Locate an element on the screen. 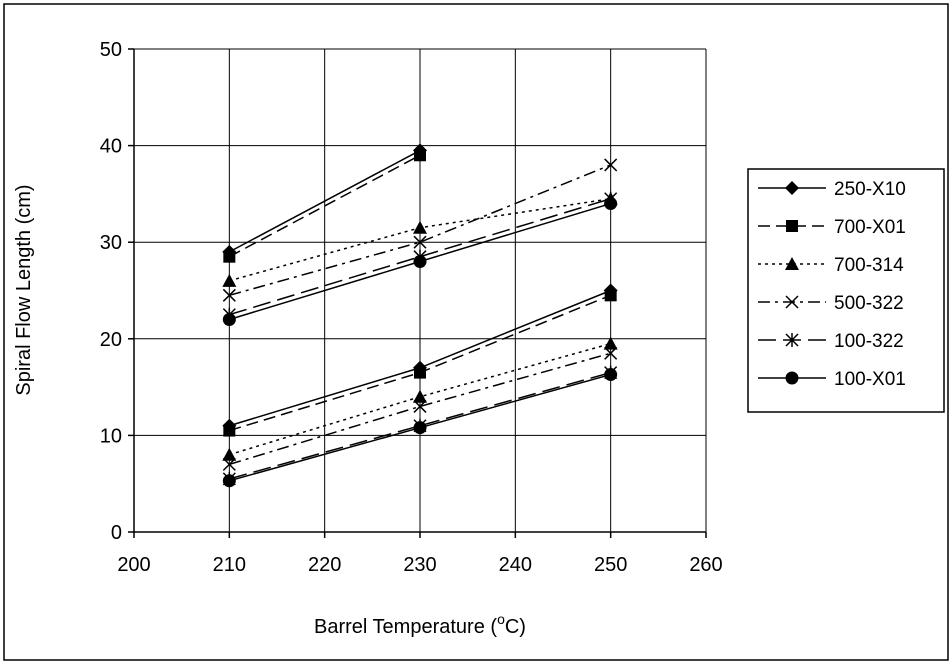 Image resolution: width=952 pixels, height=664 pixels. legend-item: 100-X01 is located at coordinates (832, 379).